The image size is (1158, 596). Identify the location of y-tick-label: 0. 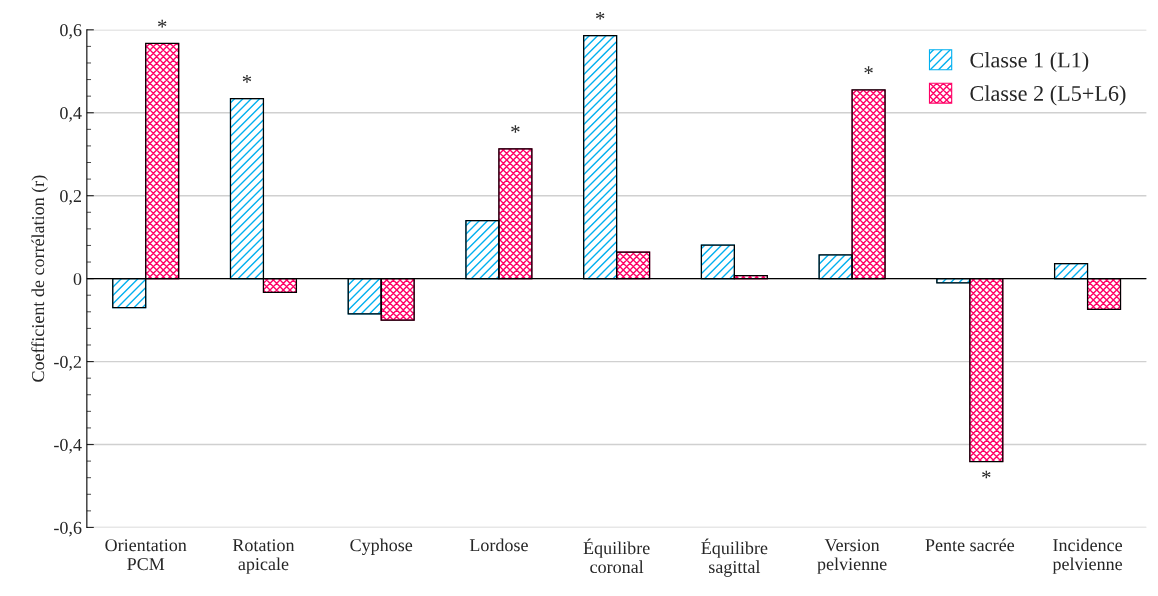
(77, 279).